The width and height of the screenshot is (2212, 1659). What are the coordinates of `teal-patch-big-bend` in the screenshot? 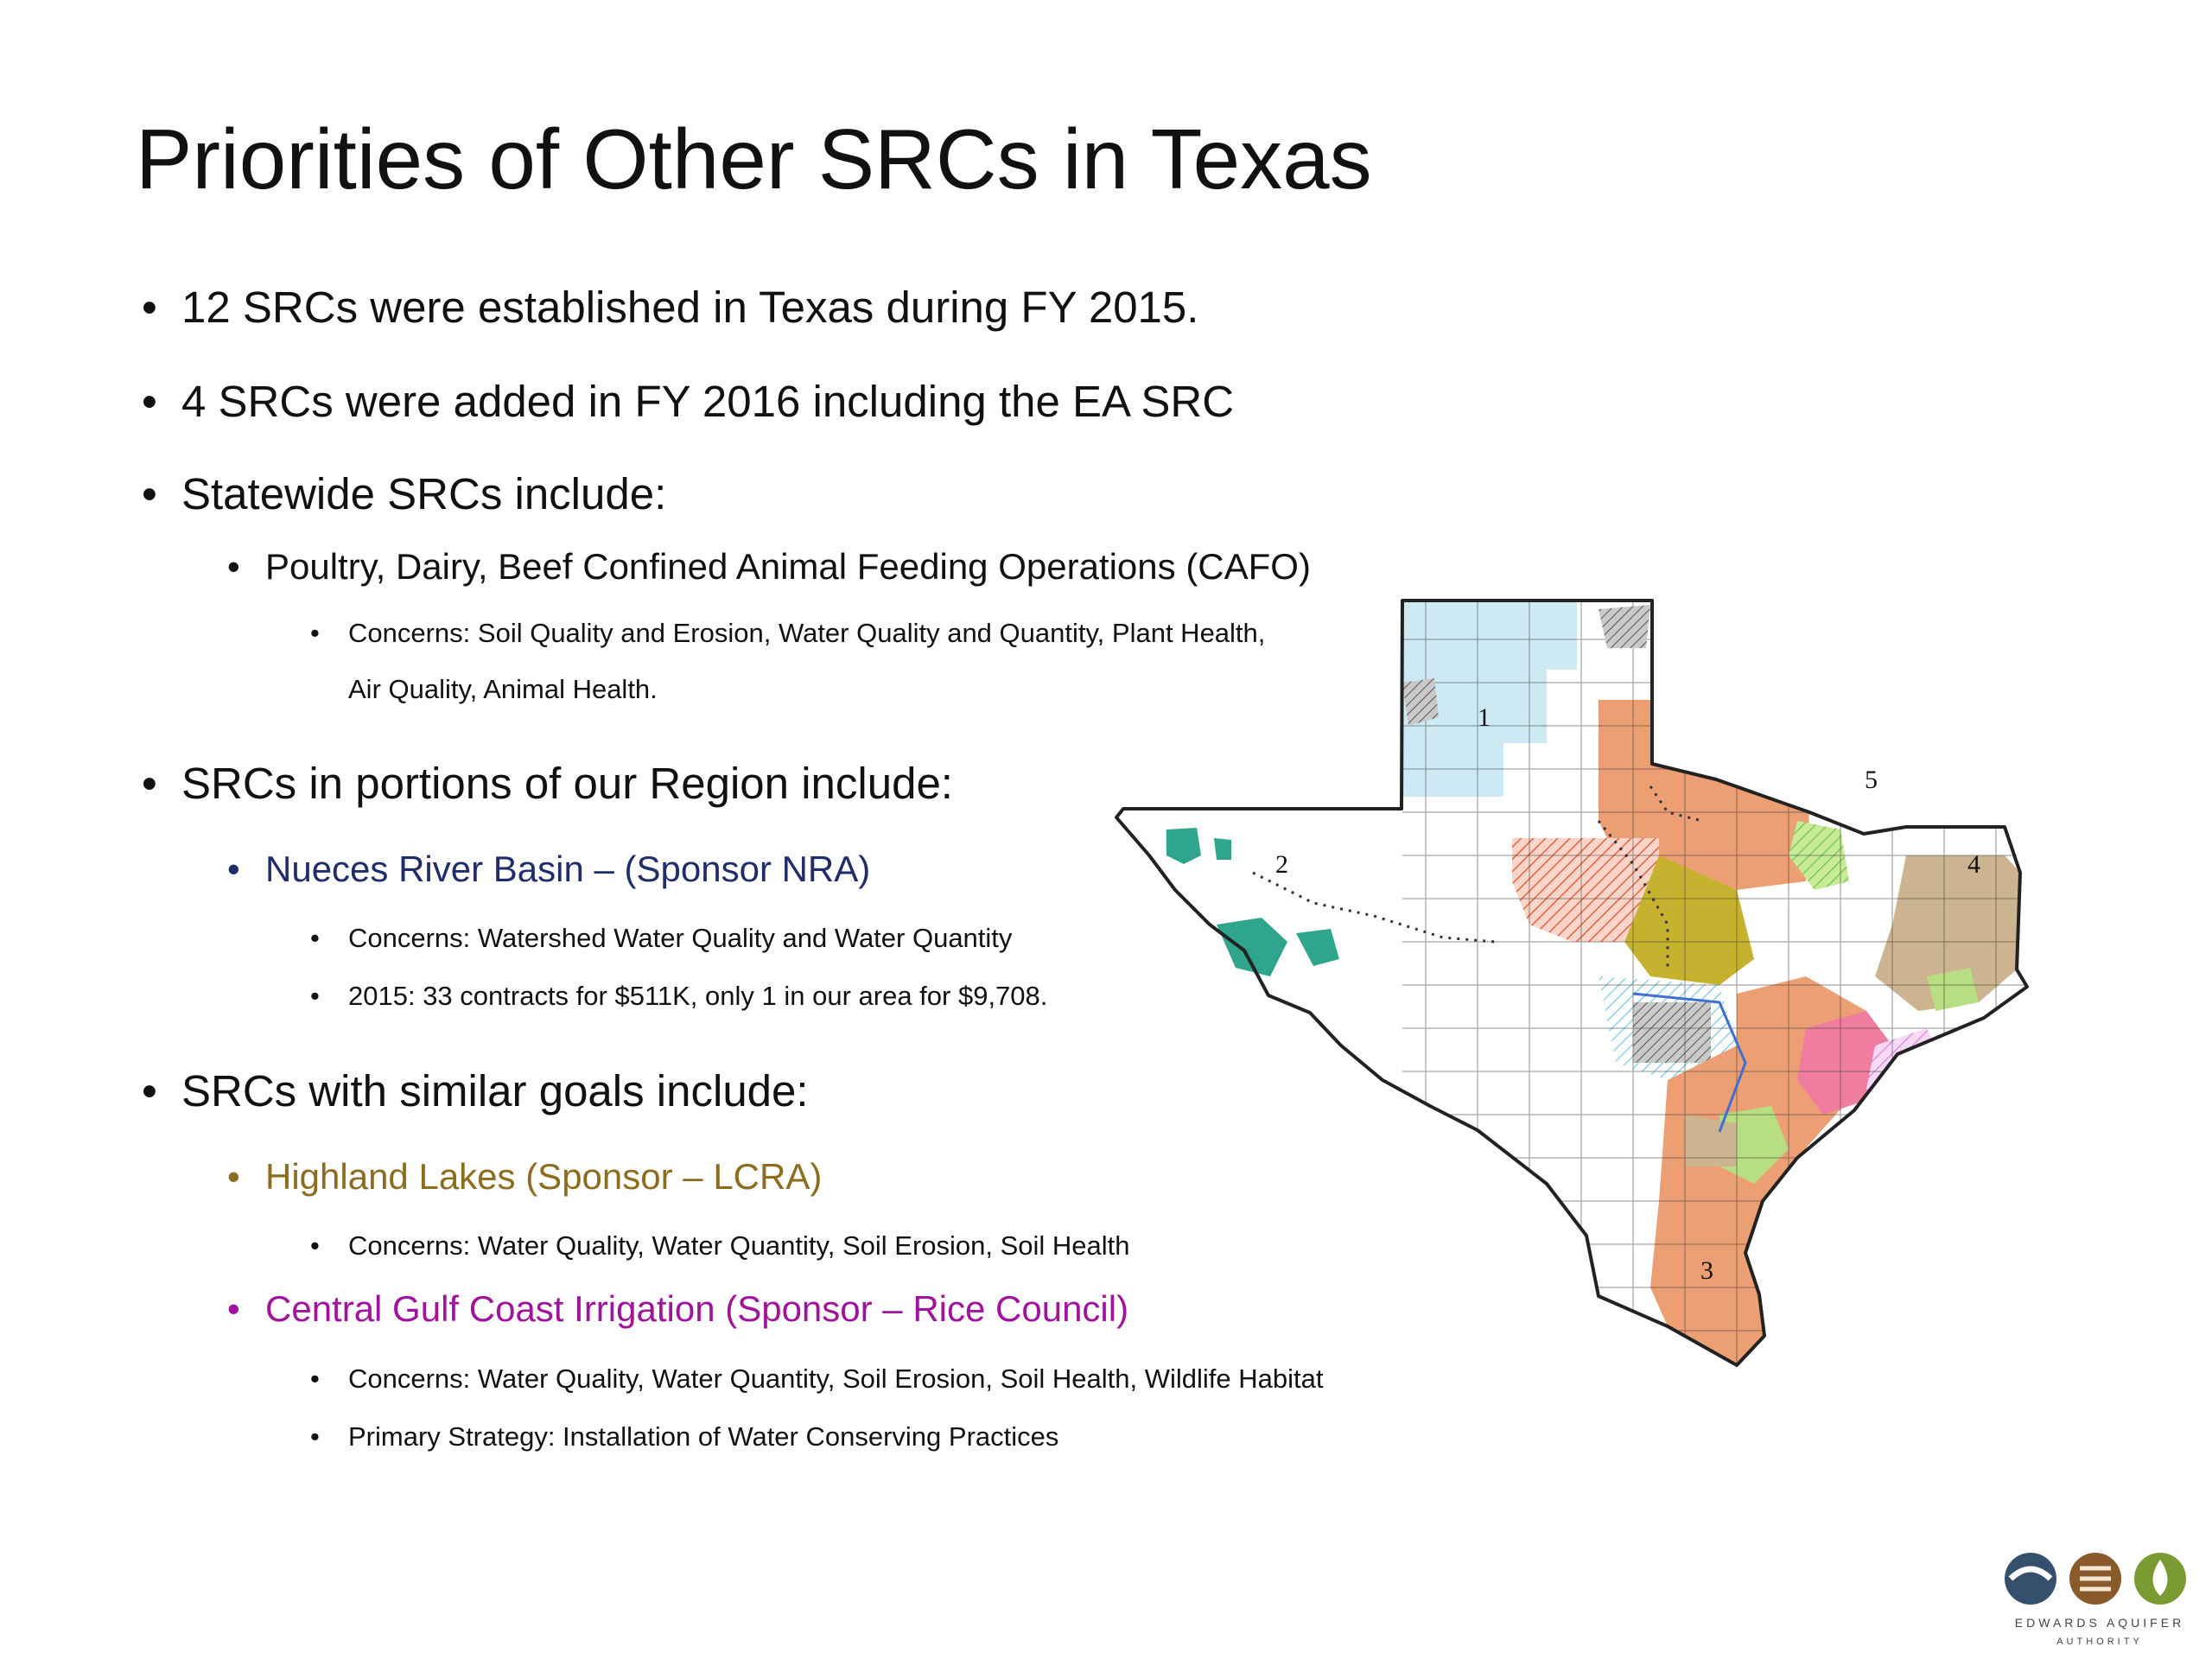 It's located at (1252, 947).